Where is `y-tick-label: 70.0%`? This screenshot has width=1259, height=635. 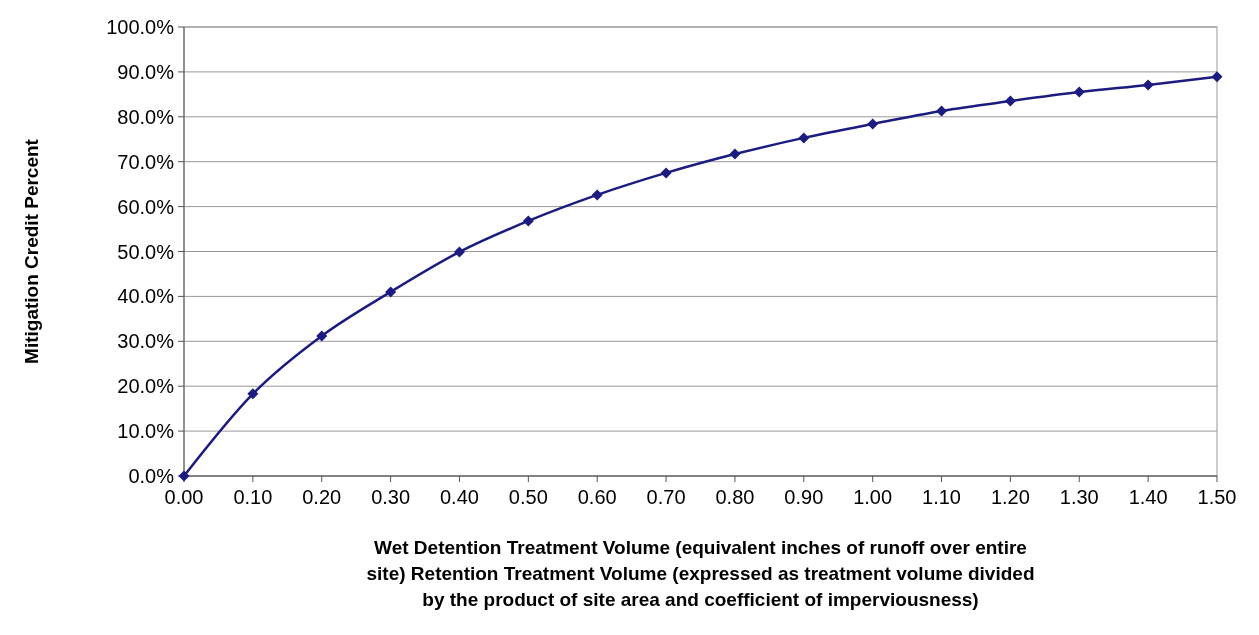
y-tick-label: 70.0% is located at coordinates (146, 161).